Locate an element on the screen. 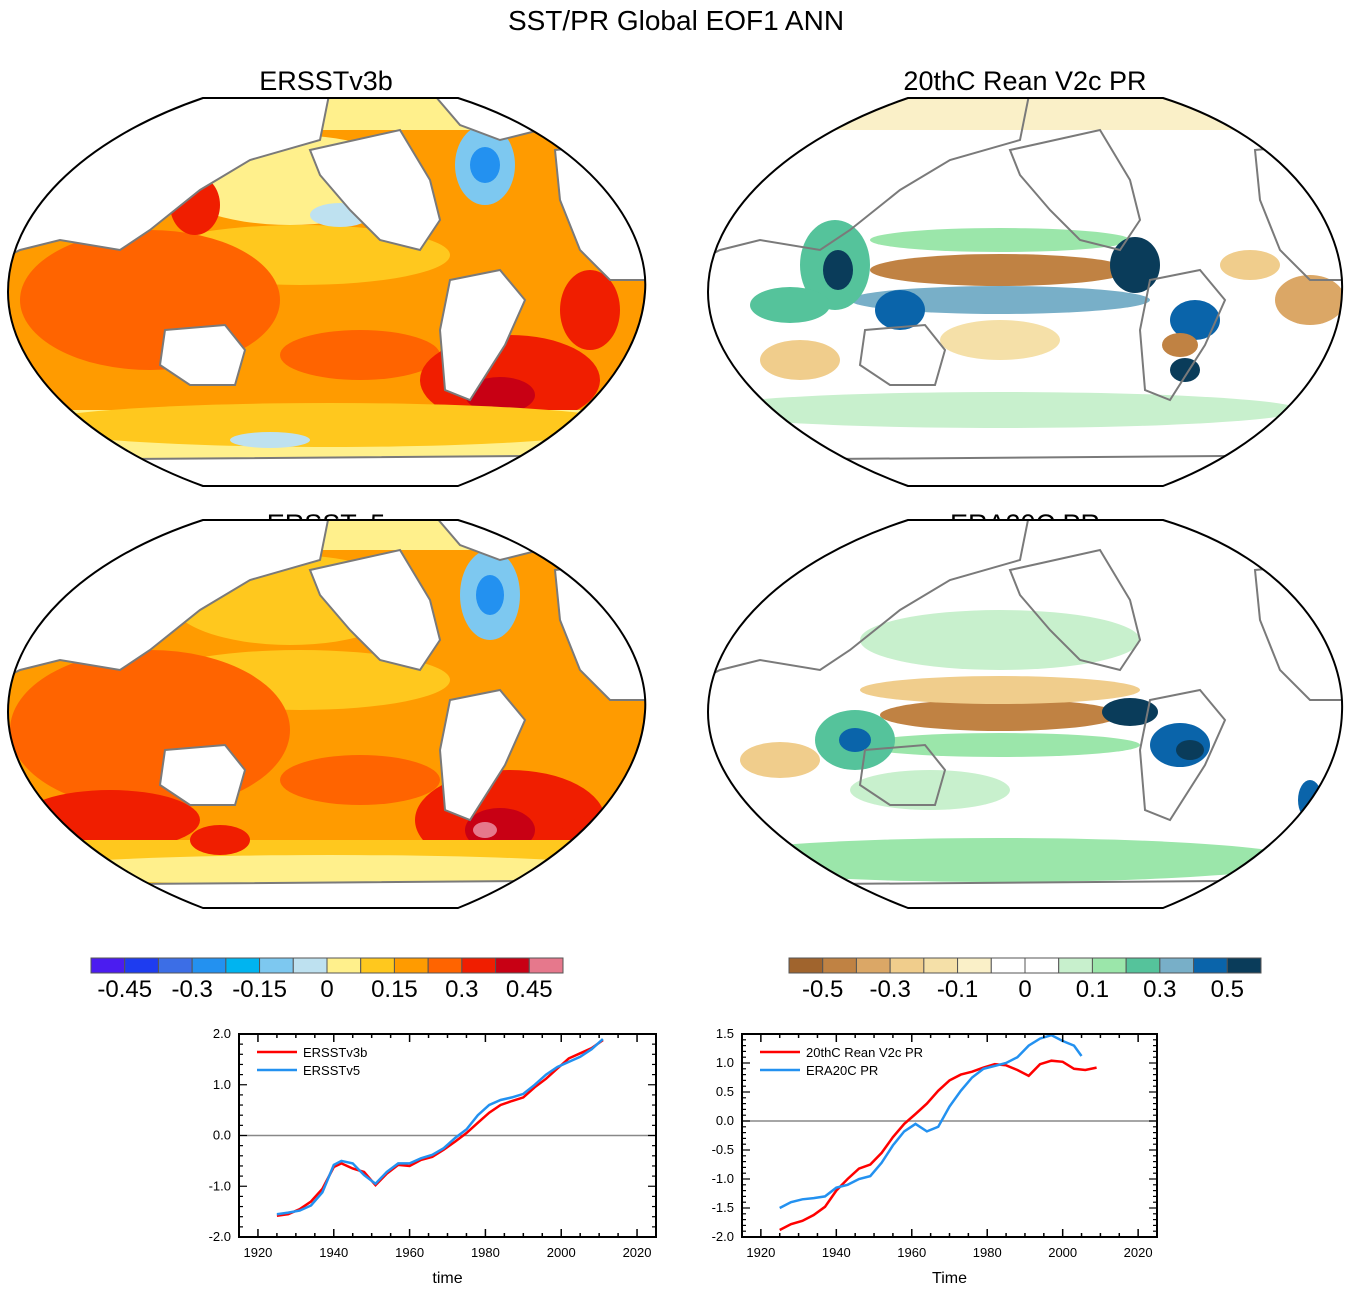 This screenshot has height=1303, width=1352. legend-label: ERSSTv3b is located at coordinates (335, 1052).